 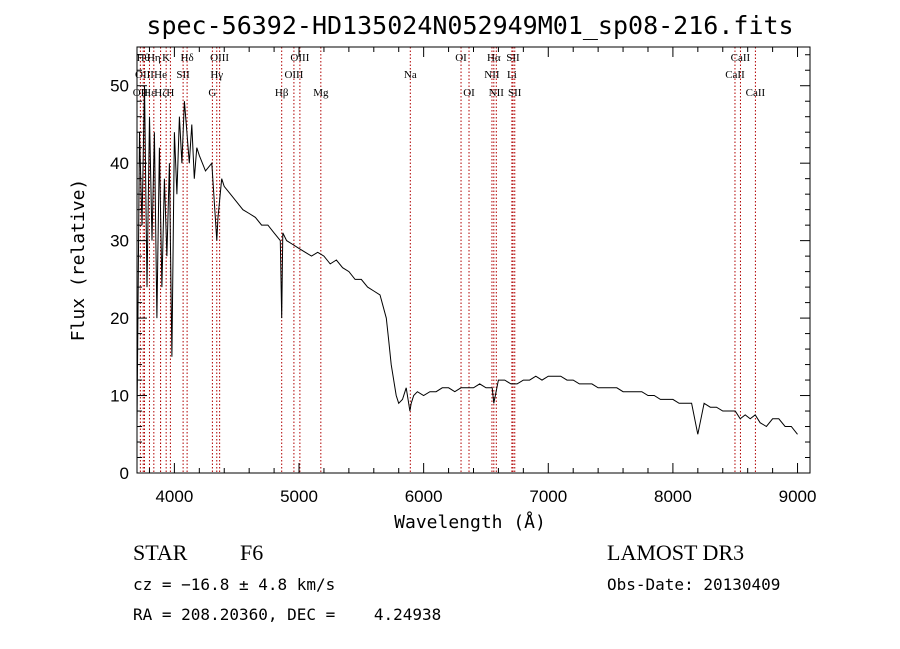 What do you see at coordinates (693, 584) in the screenshot?
I see `observation-date: Obs-Date: 20130409` at bounding box center [693, 584].